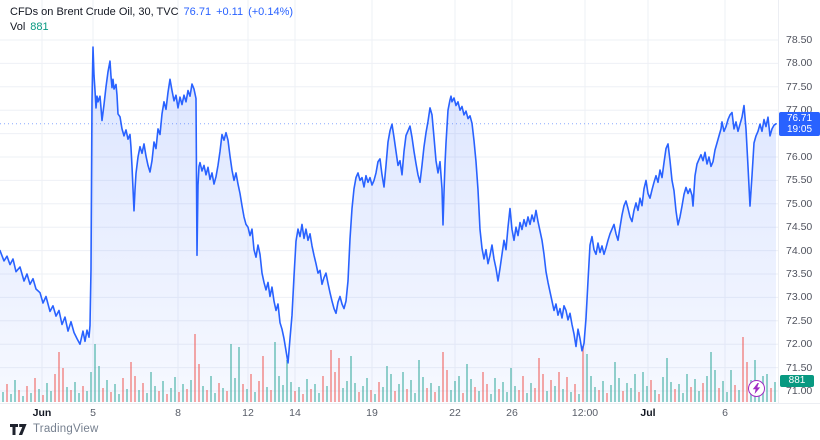 The width and height of the screenshot is (820, 440). Describe the element at coordinates (410, 412) in the screenshot. I see `time-axis: Jun 5 8 12 14 19 22 26 12:00 Jul 6` at that location.